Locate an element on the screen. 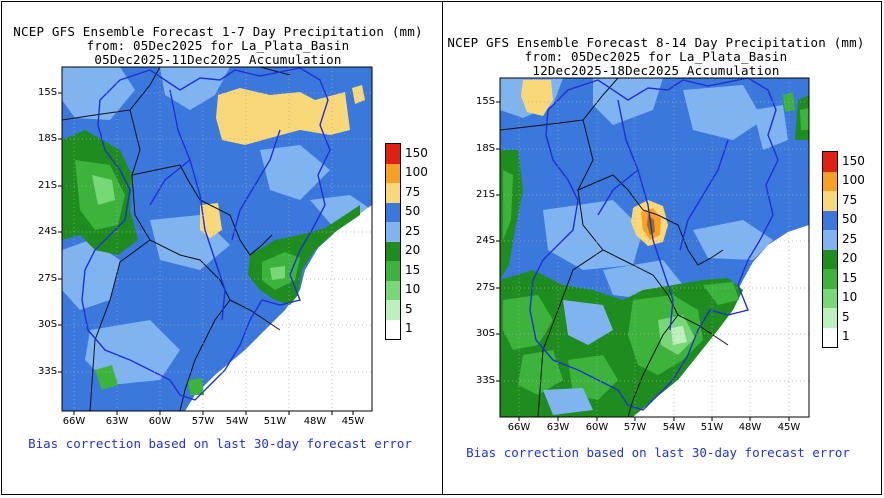 The height and width of the screenshot is (498, 884). right-lat-label: 30S is located at coordinates (486, 333).